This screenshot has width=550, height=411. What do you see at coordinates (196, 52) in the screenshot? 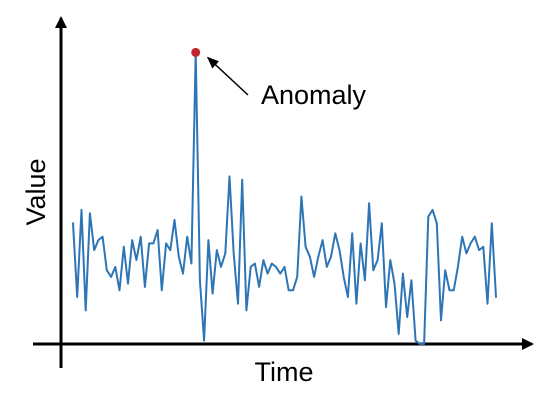
I see `anomaly-point` at bounding box center [196, 52].